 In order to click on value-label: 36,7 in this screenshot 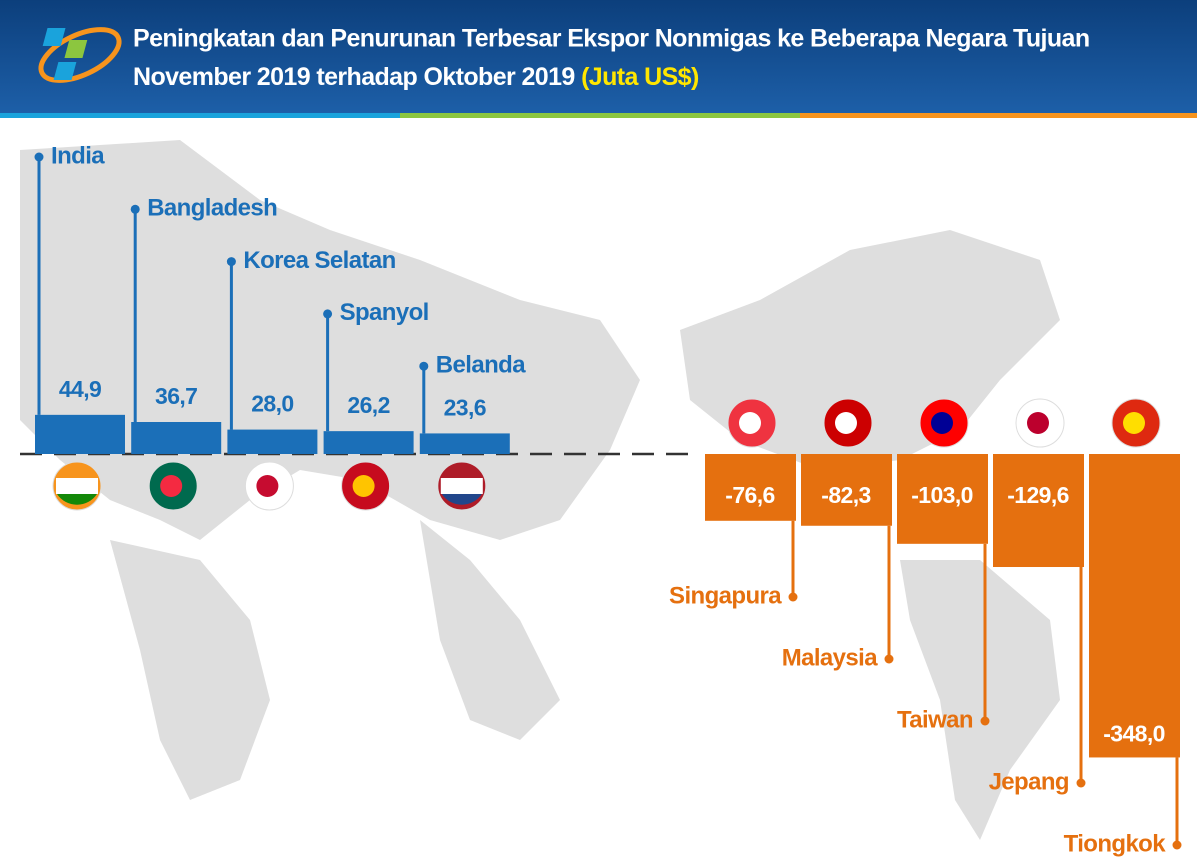, I will do `click(176, 396)`.